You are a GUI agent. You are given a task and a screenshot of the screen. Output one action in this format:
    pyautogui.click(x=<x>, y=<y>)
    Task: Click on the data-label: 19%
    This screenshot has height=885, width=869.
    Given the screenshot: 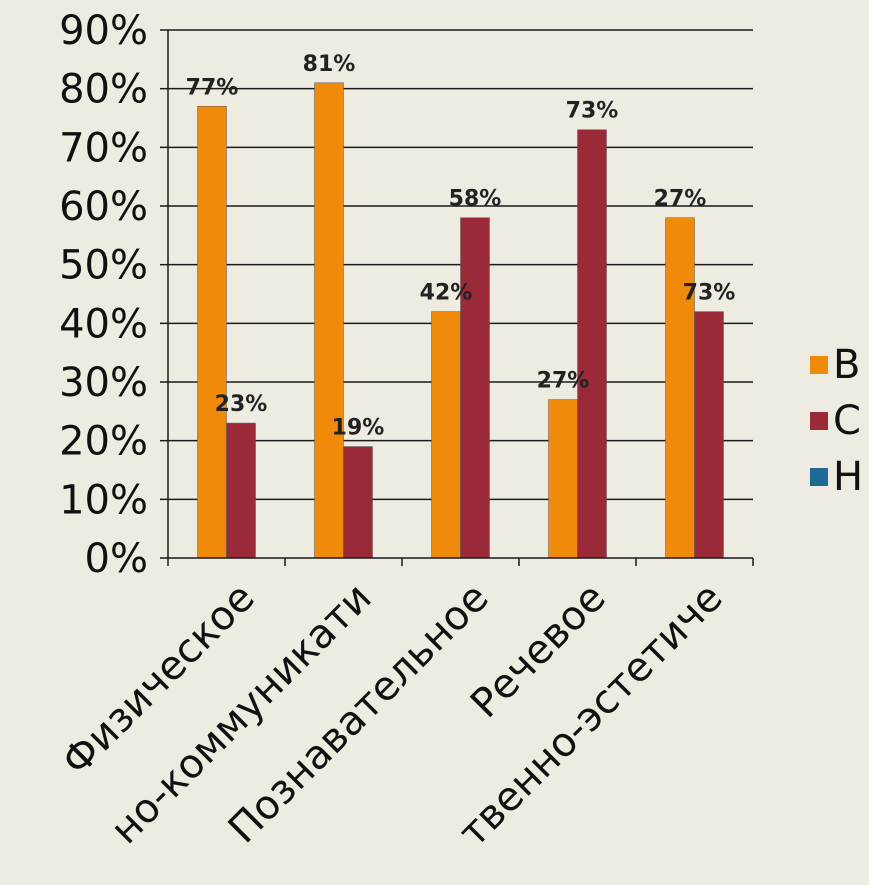 What is the action you would take?
    pyautogui.click(x=358, y=428)
    